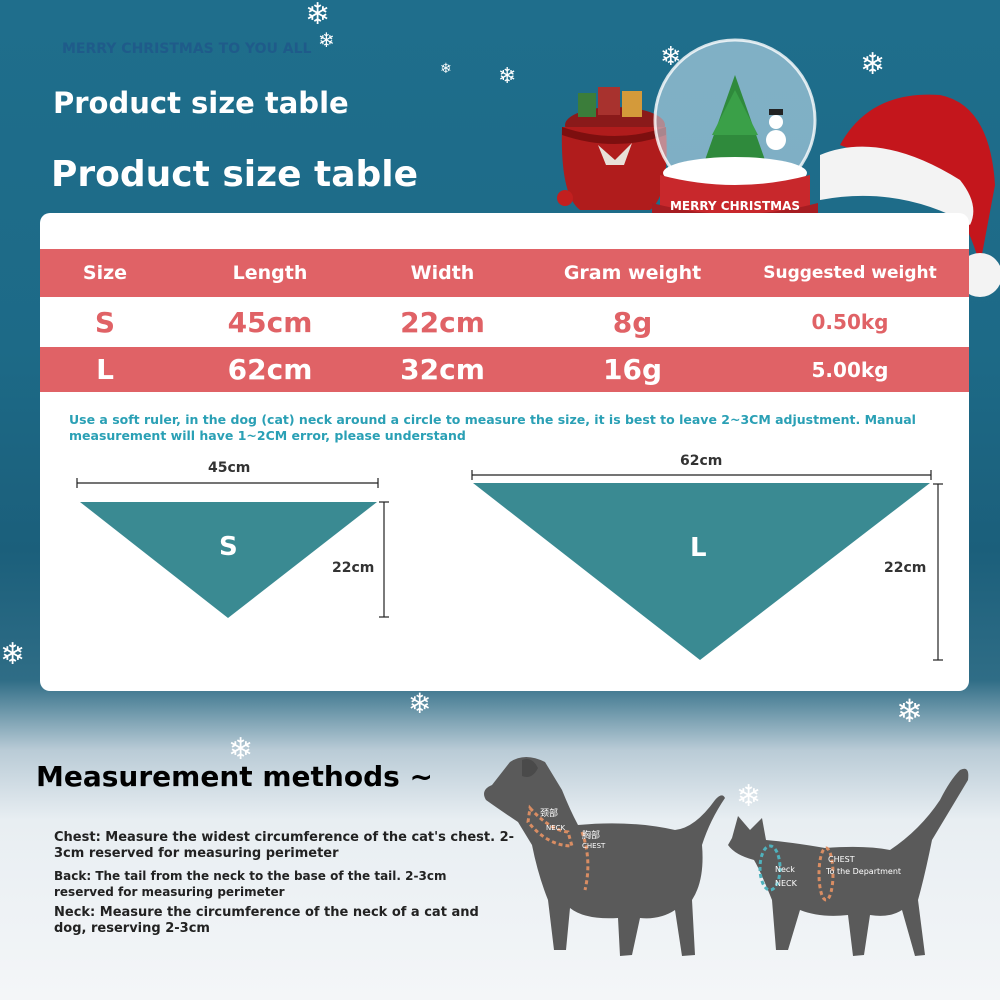 Image resolution: width=1000 pixels, height=1000 pixels. What do you see at coordinates (228, 547) in the screenshot?
I see `small-size-label: S` at bounding box center [228, 547].